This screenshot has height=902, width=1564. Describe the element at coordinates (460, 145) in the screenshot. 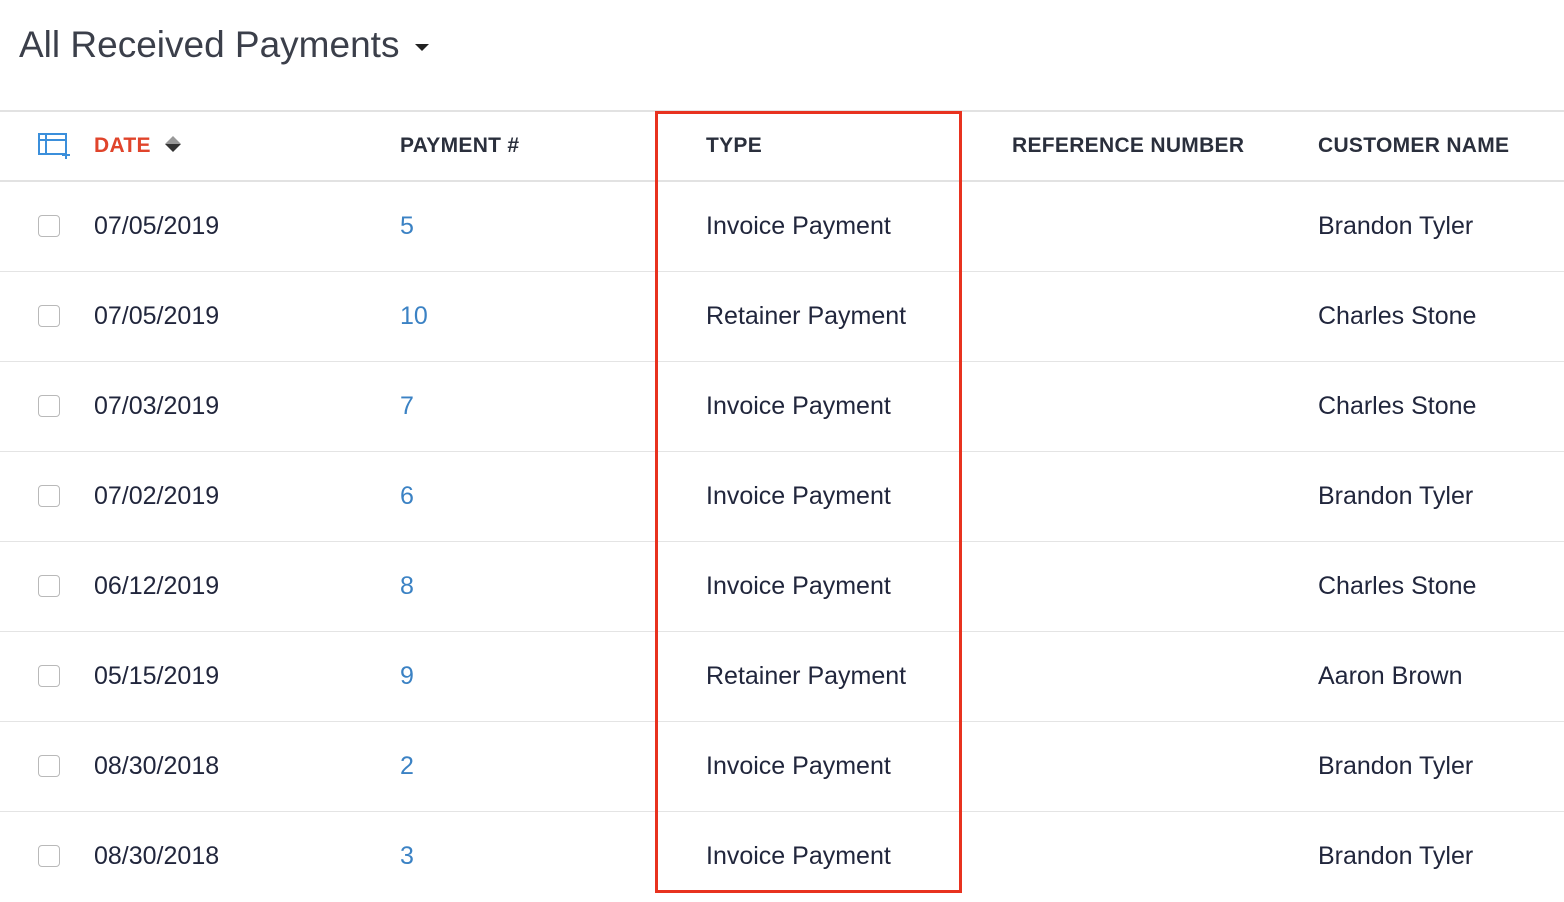

I see `column-header-payment-number: PAYMENT #` at that location.